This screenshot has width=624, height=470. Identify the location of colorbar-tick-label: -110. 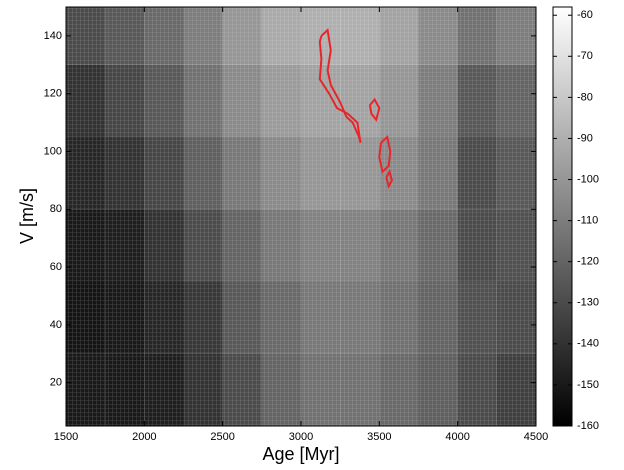
(587, 221).